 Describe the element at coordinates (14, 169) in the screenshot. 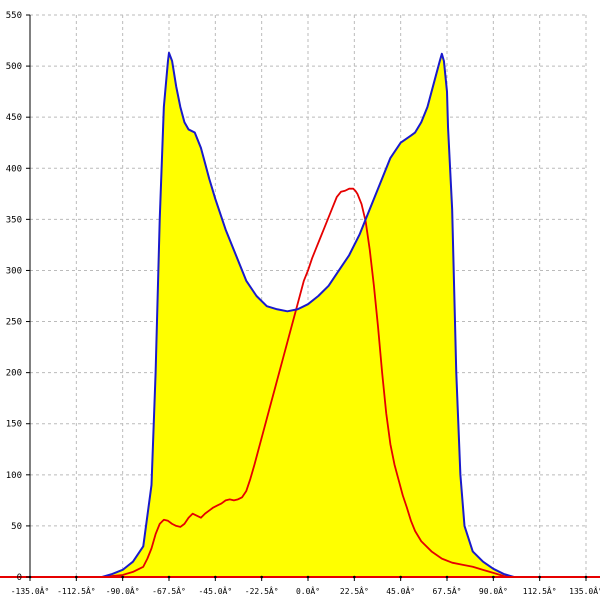

I see `y-tick-label: 400` at that location.